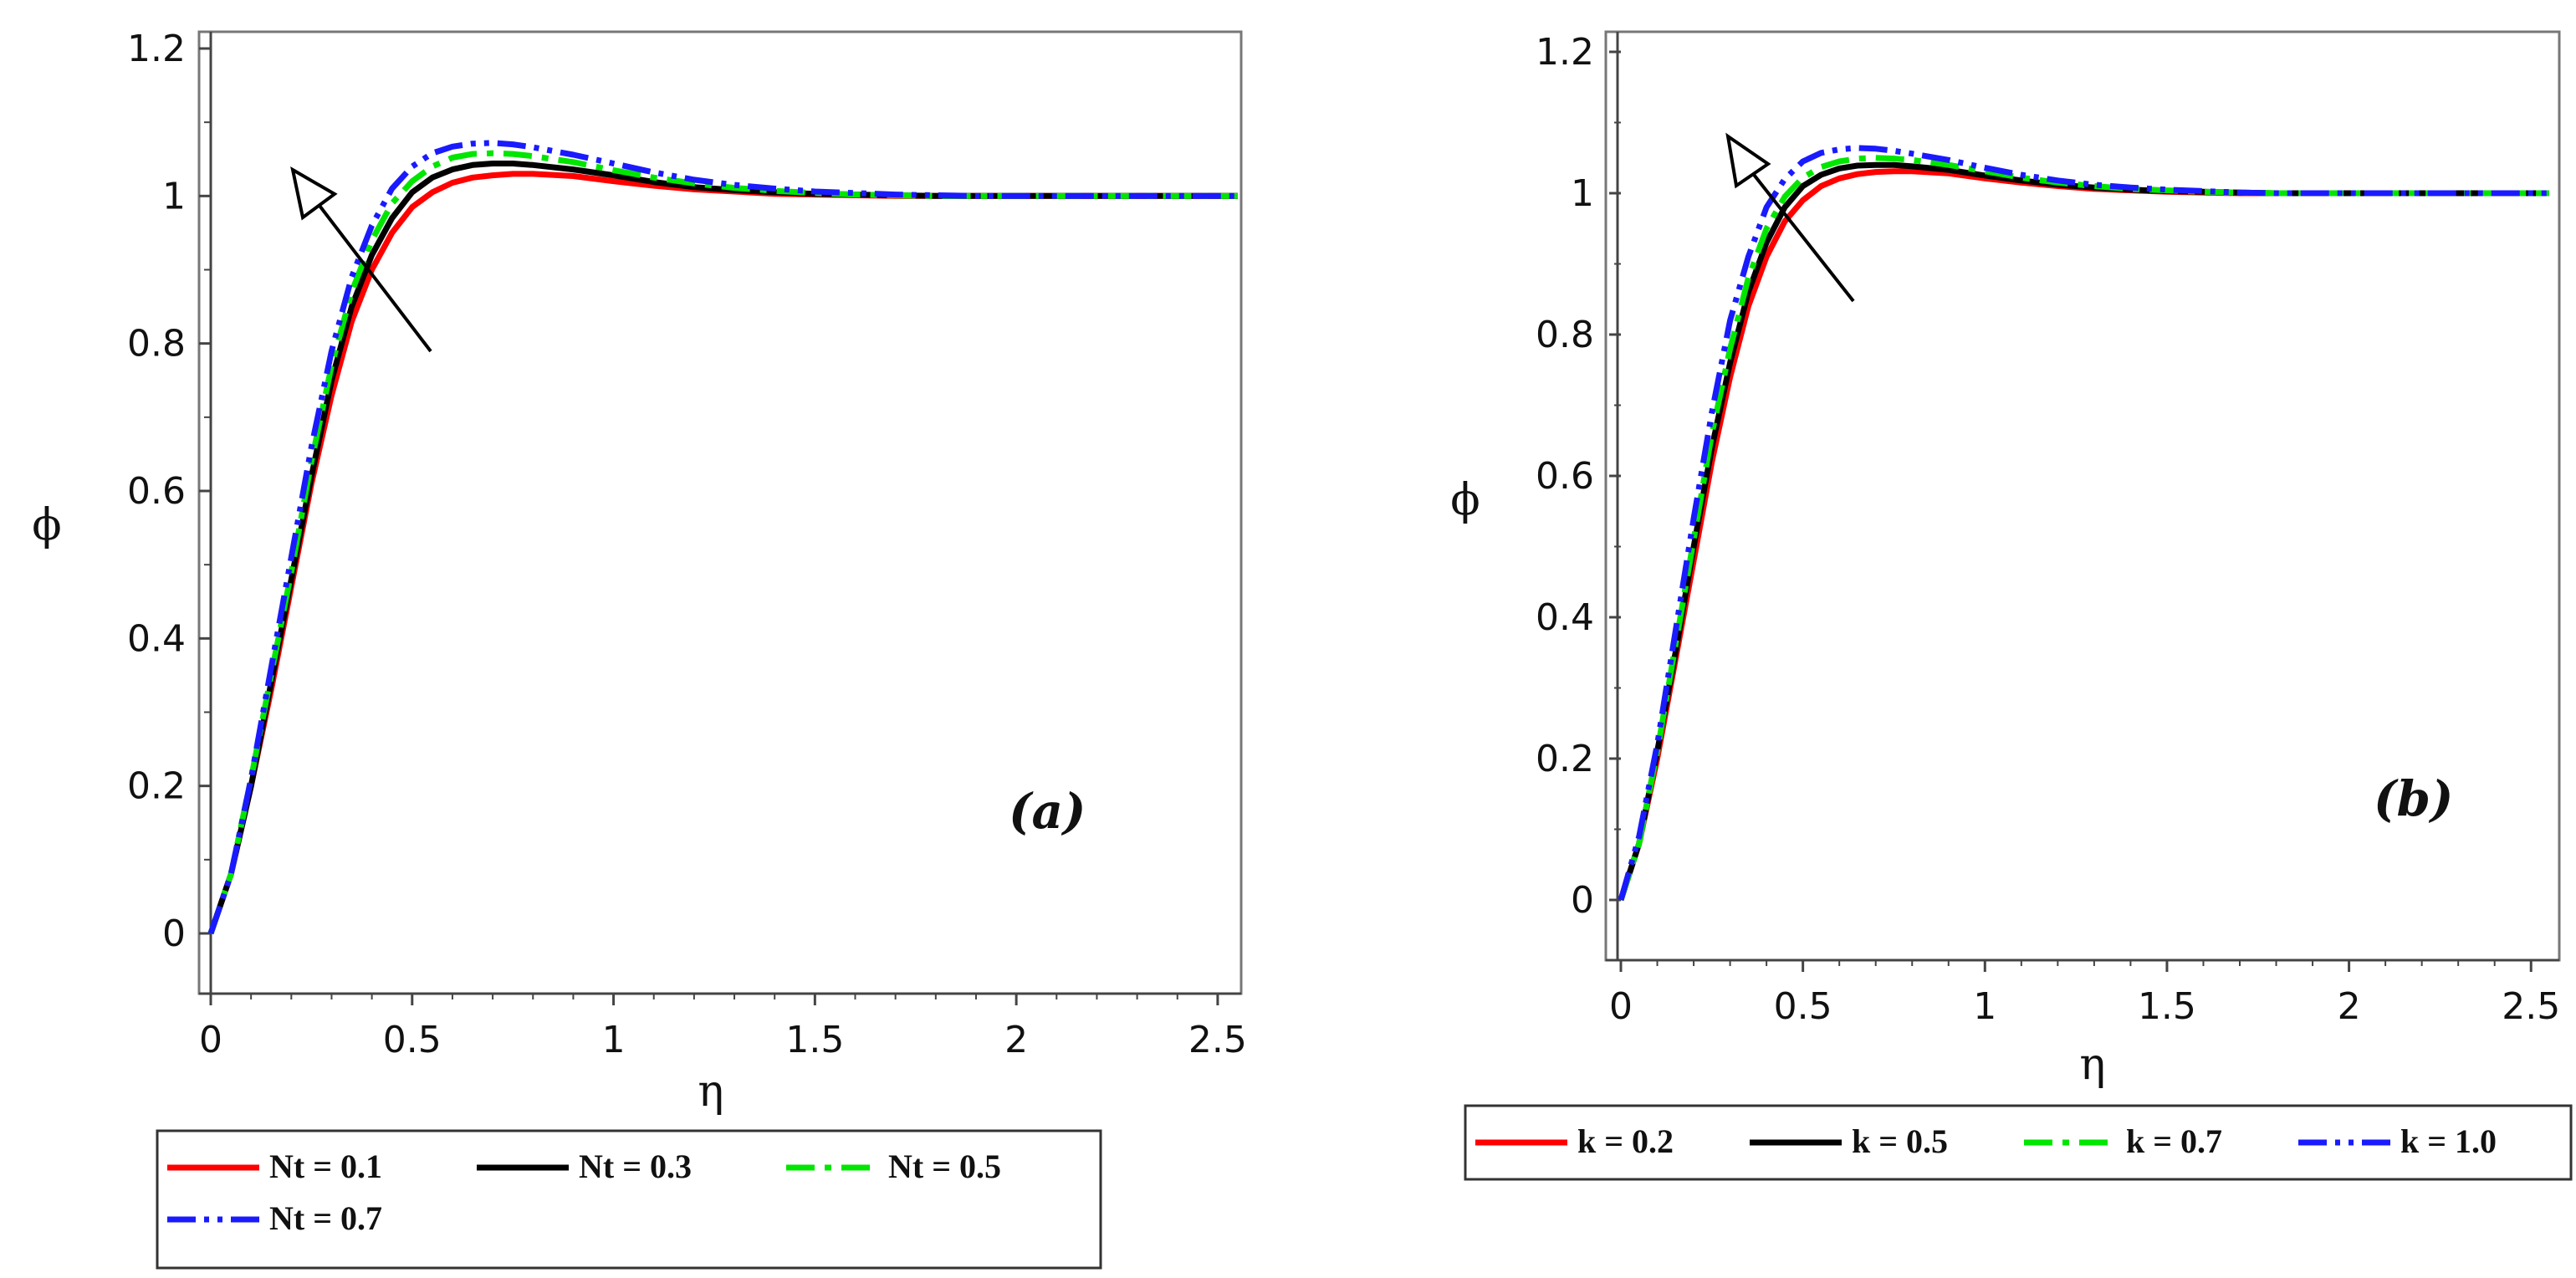 The height and width of the screenshot is (1278, 2576). Describe the element at coordinates (1803, 1006) in the screenshot. I see `x-tick-label-b-1: 0.5` at that location.